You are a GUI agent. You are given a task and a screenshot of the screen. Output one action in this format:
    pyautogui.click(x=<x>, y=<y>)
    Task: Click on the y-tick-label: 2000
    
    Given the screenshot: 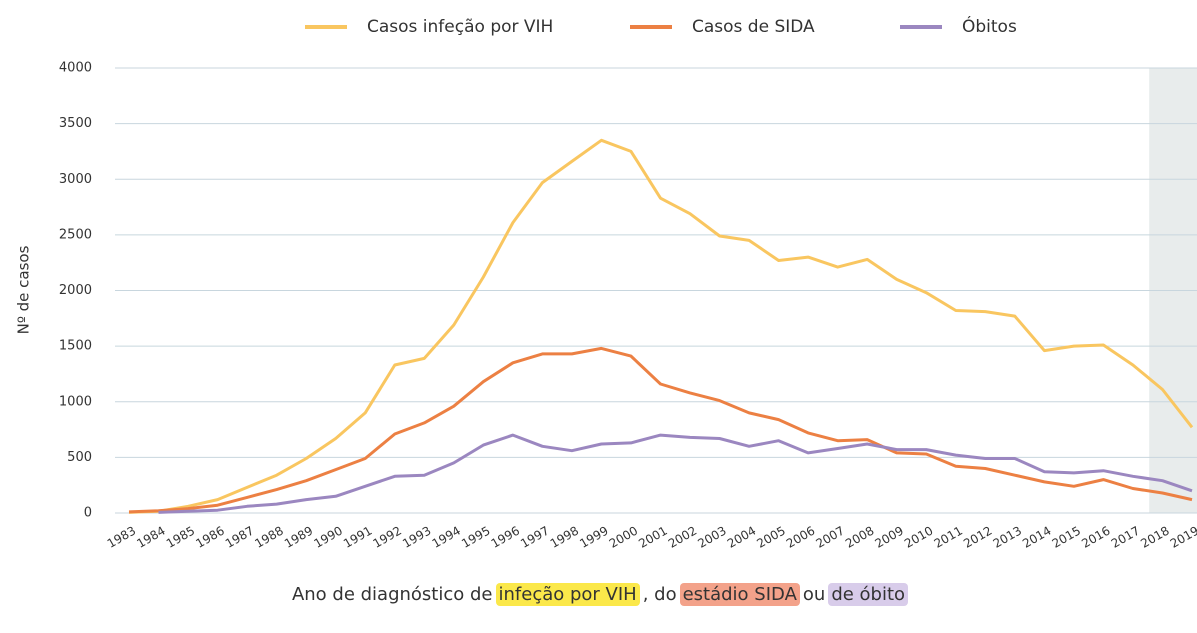 What is the action you would take?
    pyautogui.click(x=75, y=290)
    